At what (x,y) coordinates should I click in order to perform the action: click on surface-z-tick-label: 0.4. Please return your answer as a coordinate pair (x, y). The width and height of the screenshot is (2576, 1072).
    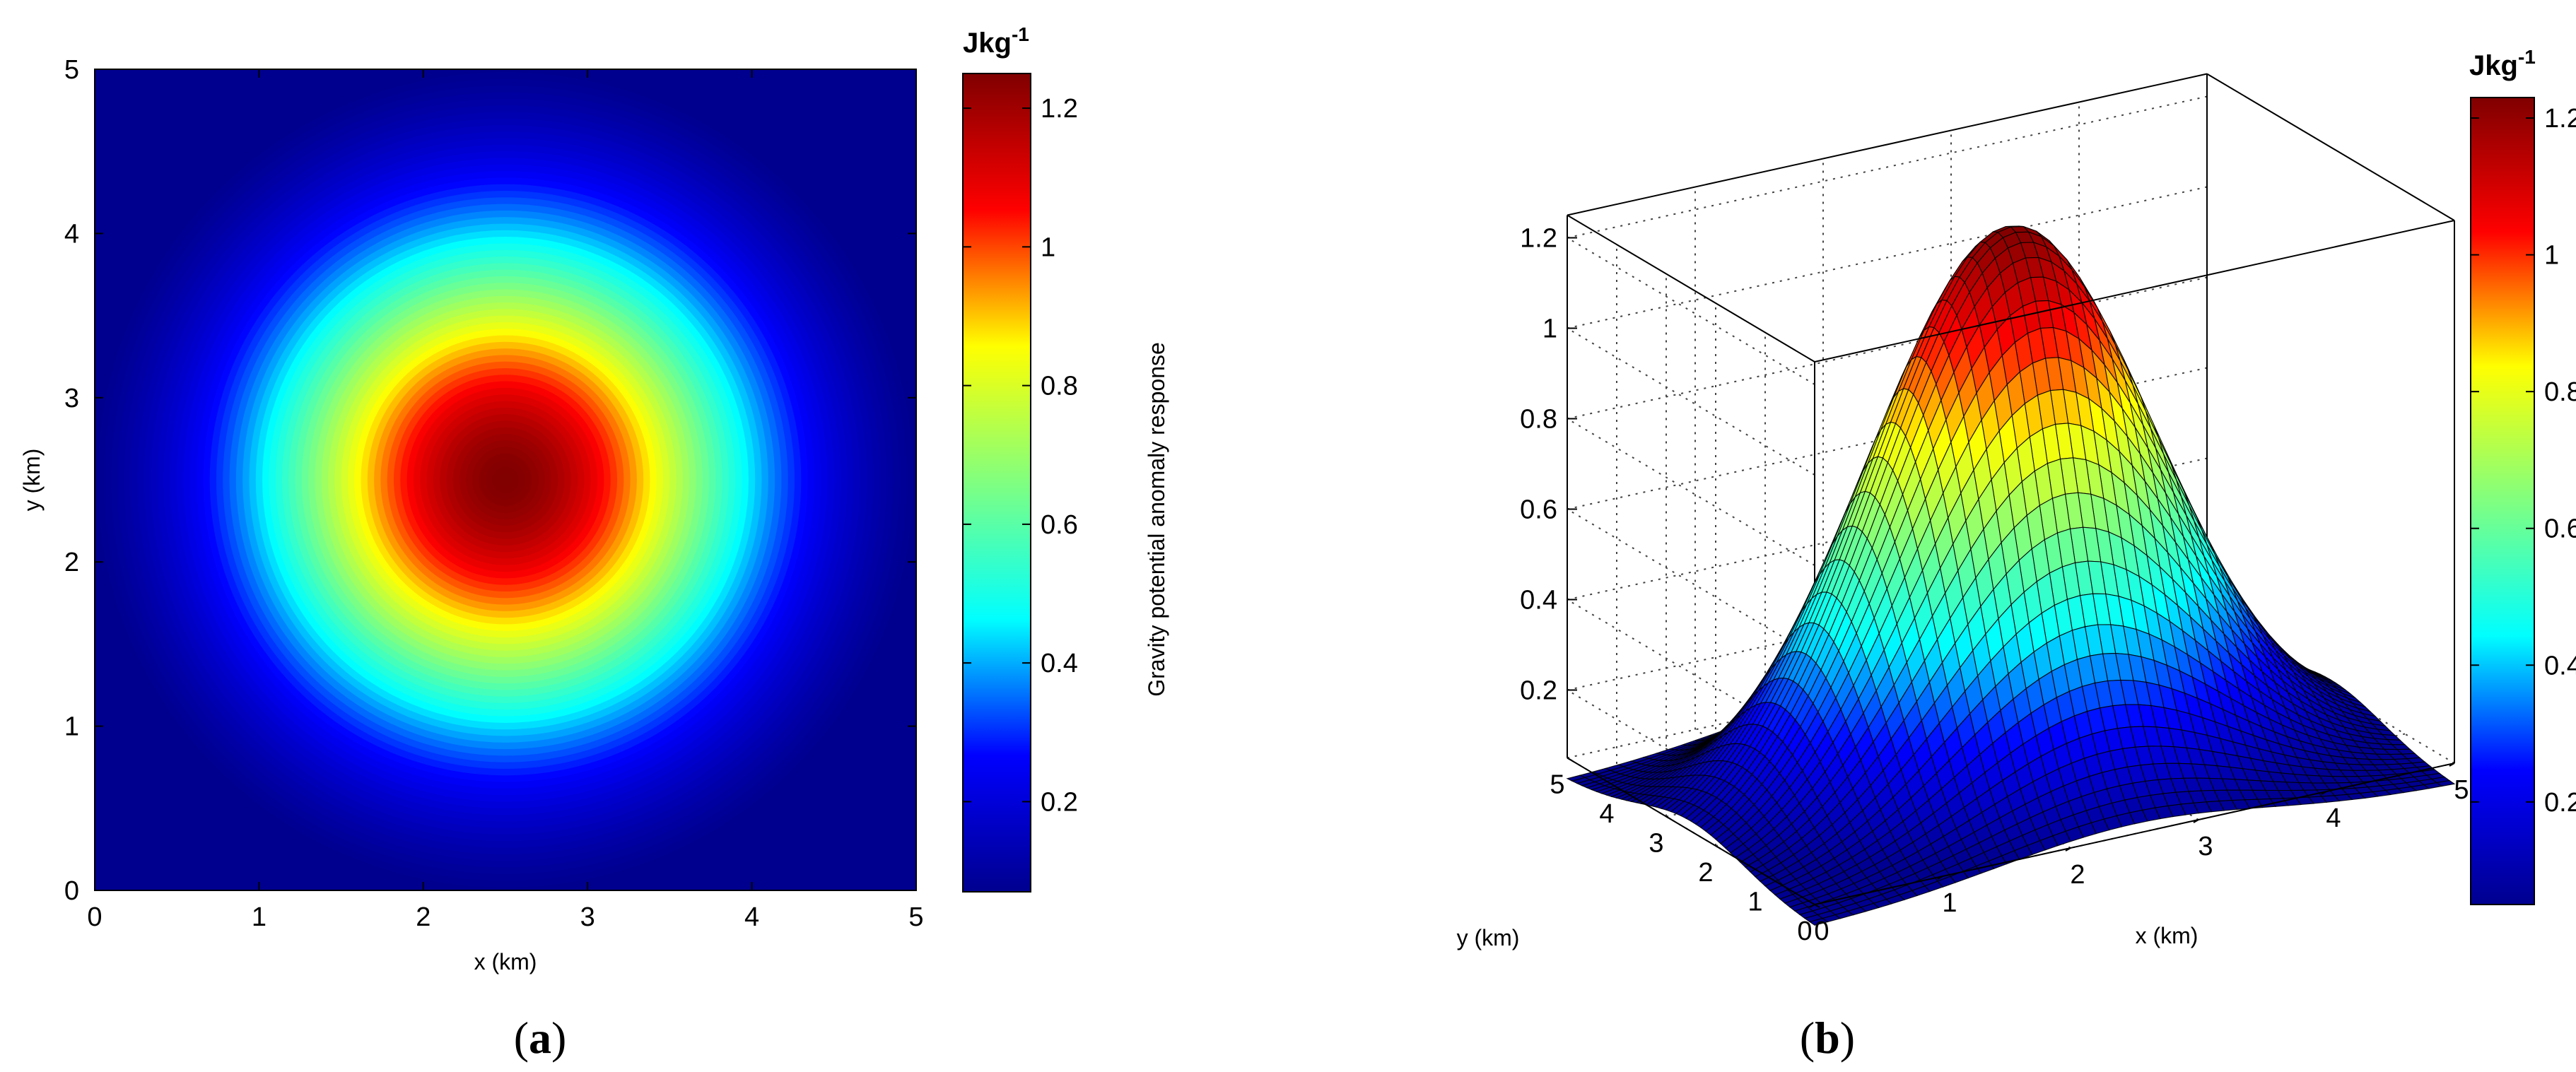
    Looking at the image, I should click on (1538, 600).